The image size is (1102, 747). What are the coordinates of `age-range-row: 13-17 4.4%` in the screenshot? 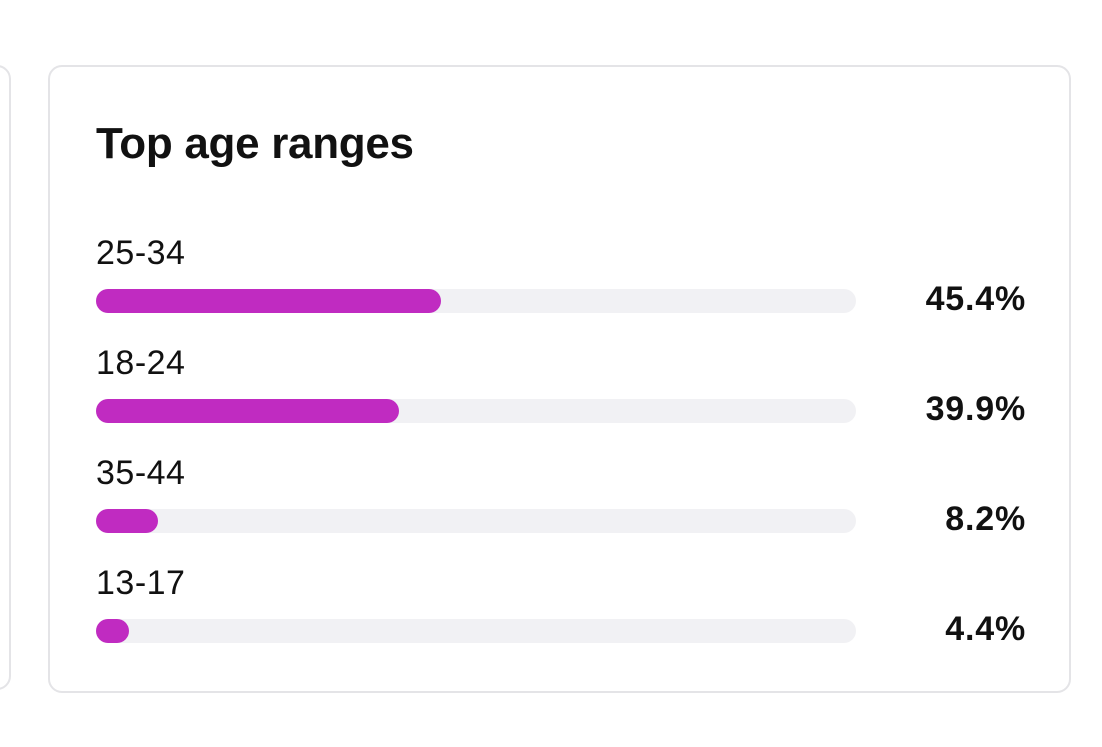 It's located at (561, 616).